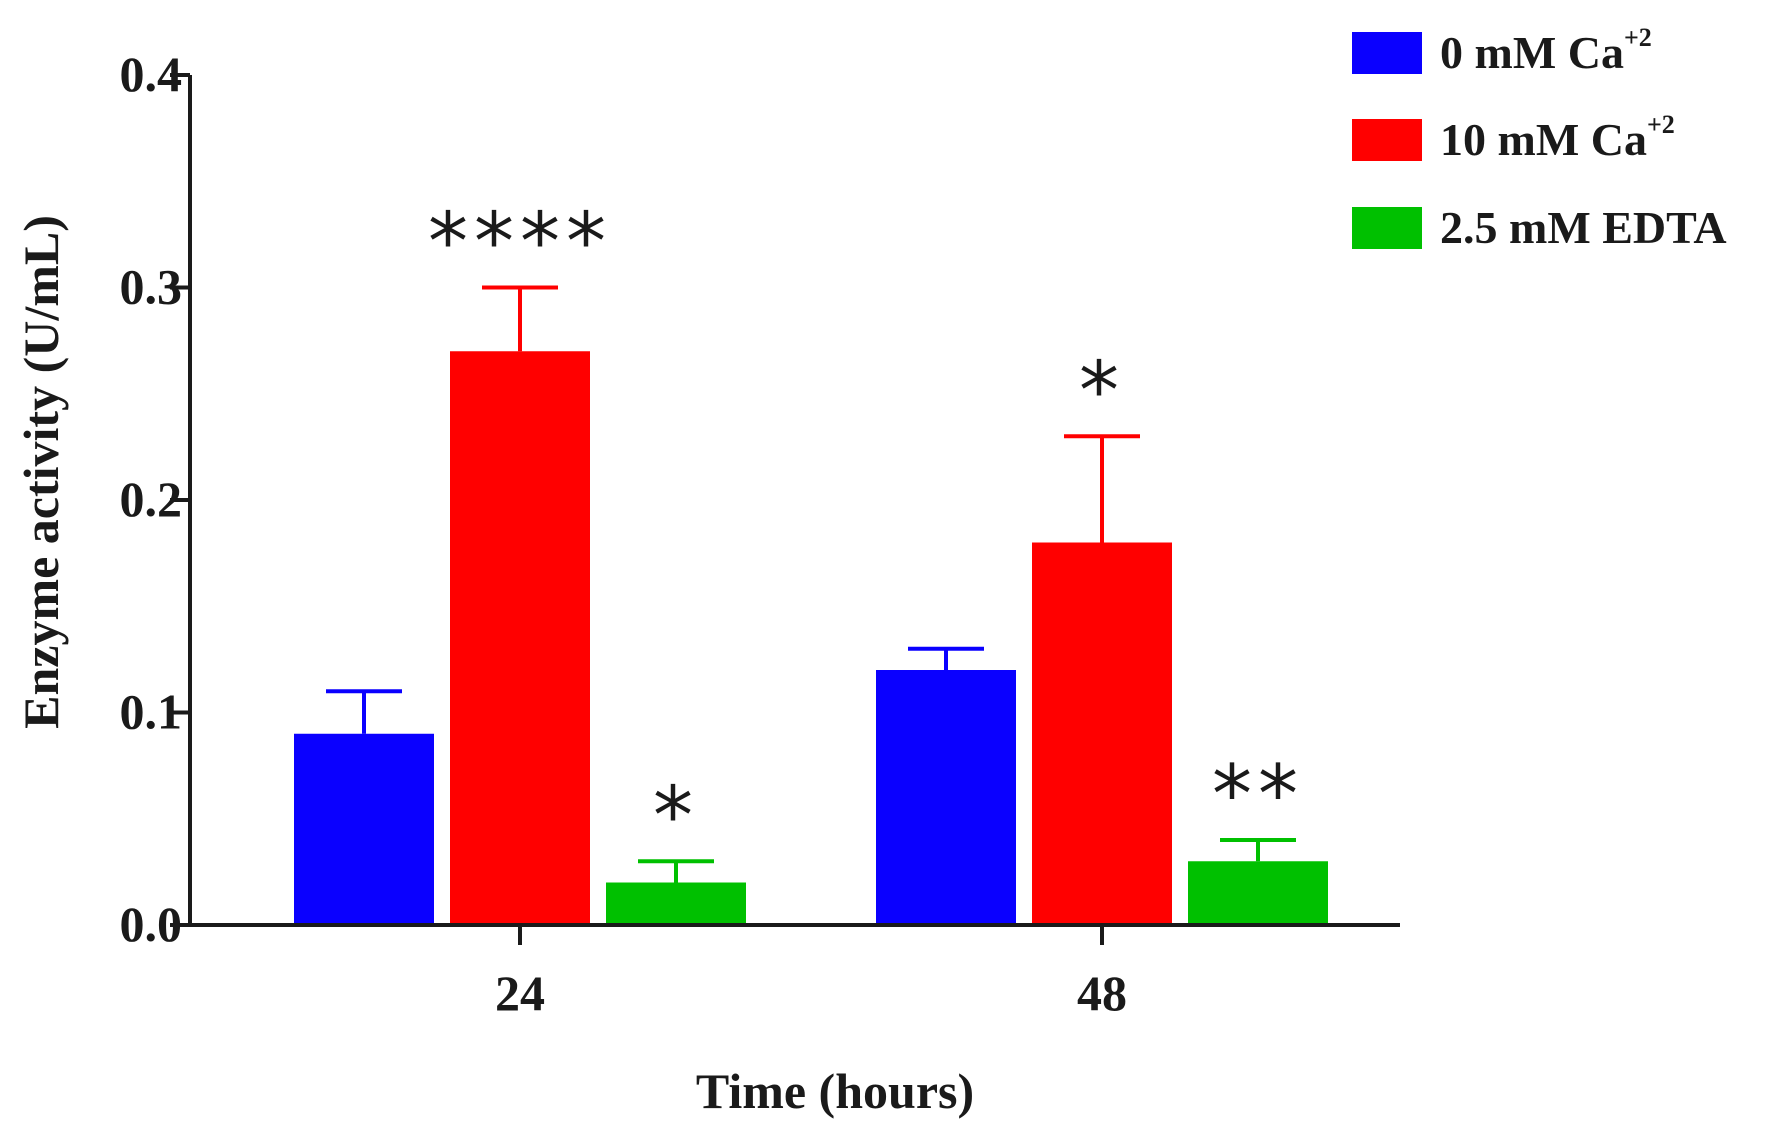  I want to click on y-tick-label: 0.4, so click(151, 74).